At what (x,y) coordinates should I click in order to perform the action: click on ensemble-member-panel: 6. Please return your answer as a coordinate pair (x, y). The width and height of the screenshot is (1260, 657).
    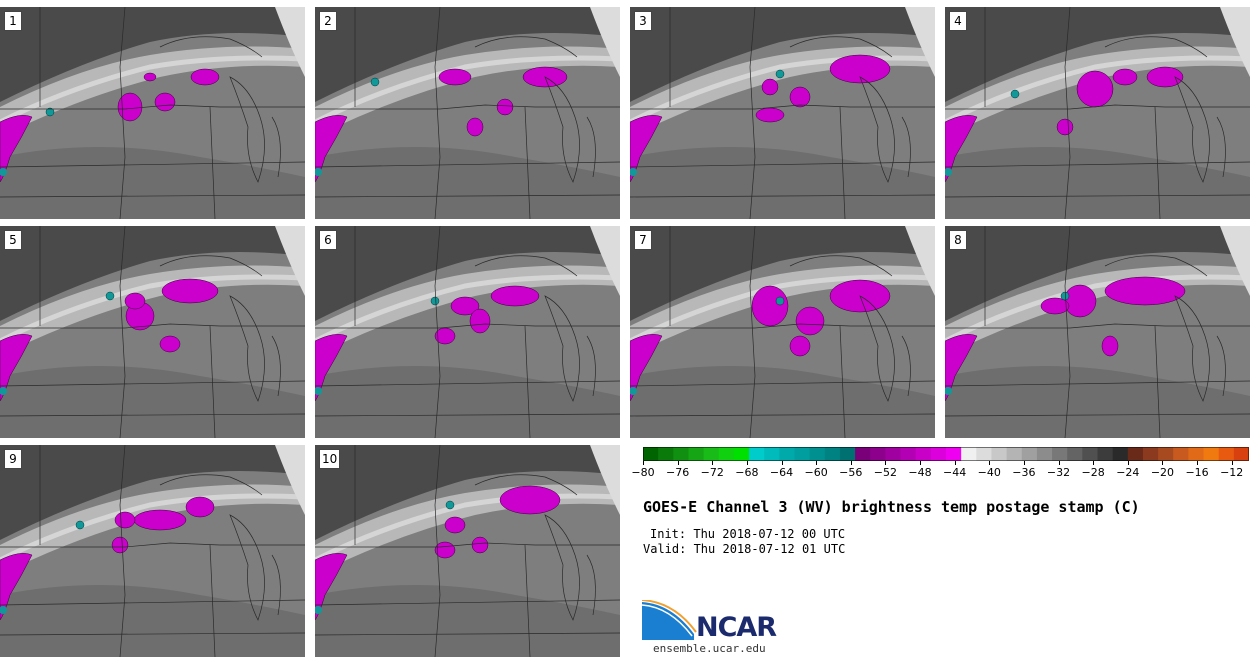
    Looking at the image, I should click on (467, 332).